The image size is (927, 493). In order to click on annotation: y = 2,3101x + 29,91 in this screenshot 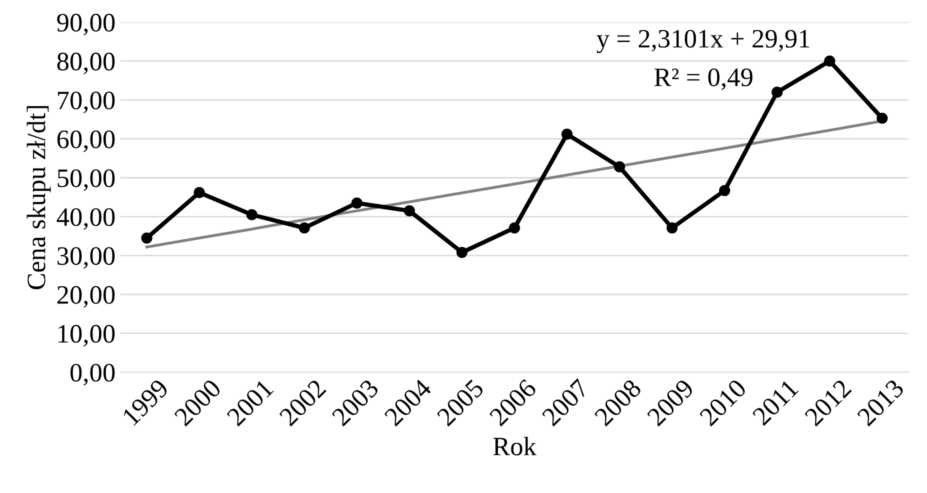, I will do `click(703, 42)`.